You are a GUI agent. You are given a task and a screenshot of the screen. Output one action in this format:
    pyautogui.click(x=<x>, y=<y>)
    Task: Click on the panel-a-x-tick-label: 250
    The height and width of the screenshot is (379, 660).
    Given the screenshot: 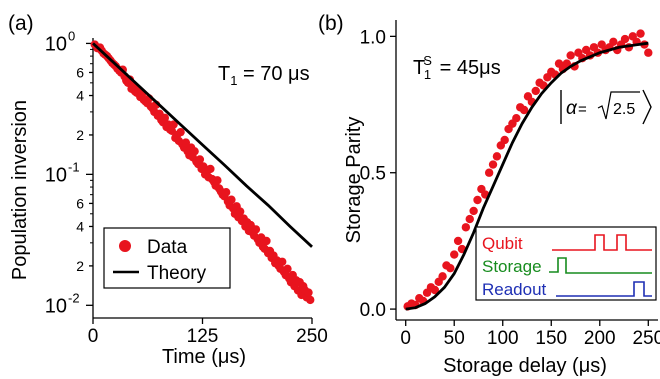 What is the action you would take?
    pyautogui.click(x=312, y=336)
    